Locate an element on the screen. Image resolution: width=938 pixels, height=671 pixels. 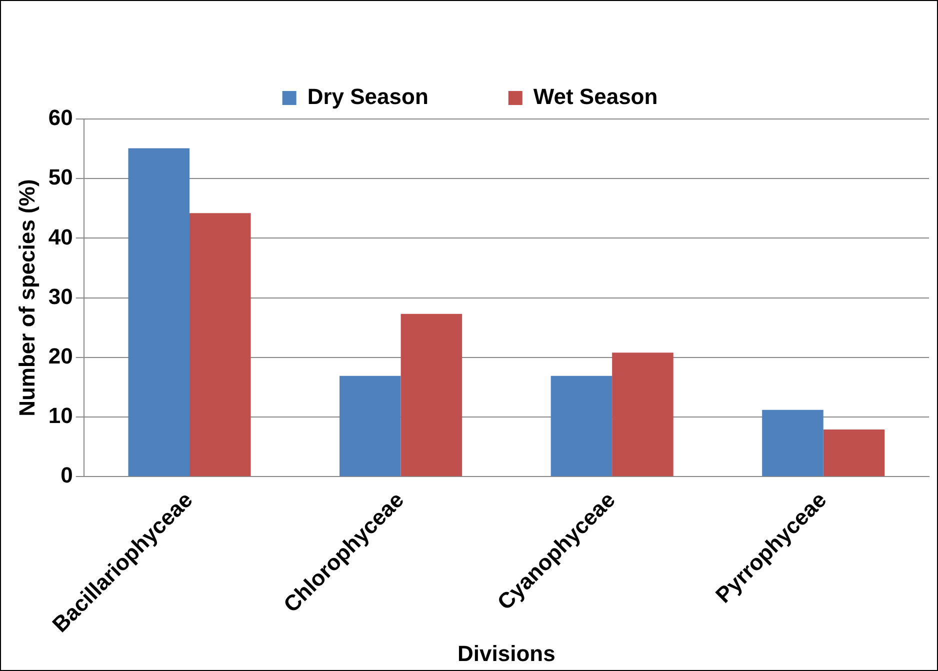
y-tick-label: 10 is located at coordinates (60, 415).